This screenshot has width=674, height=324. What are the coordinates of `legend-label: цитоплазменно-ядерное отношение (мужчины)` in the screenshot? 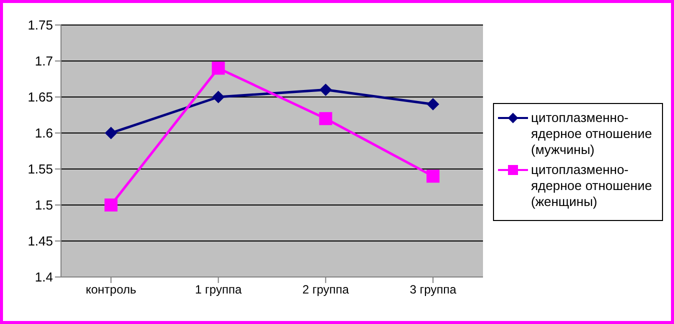 It's located at (592, 134).